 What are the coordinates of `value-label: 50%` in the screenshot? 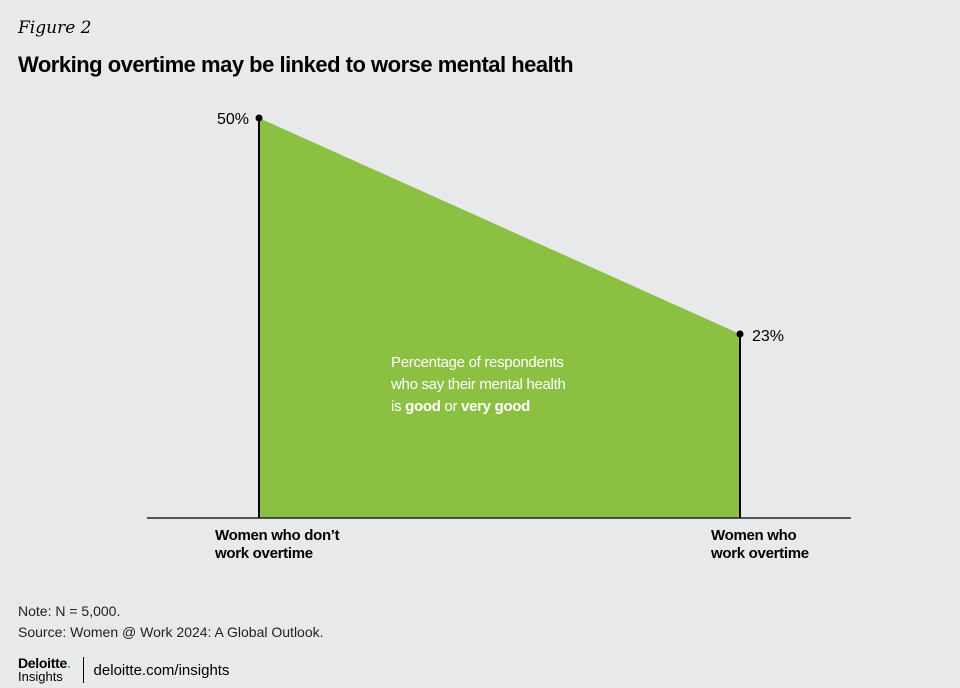 It's located at (233, 119).